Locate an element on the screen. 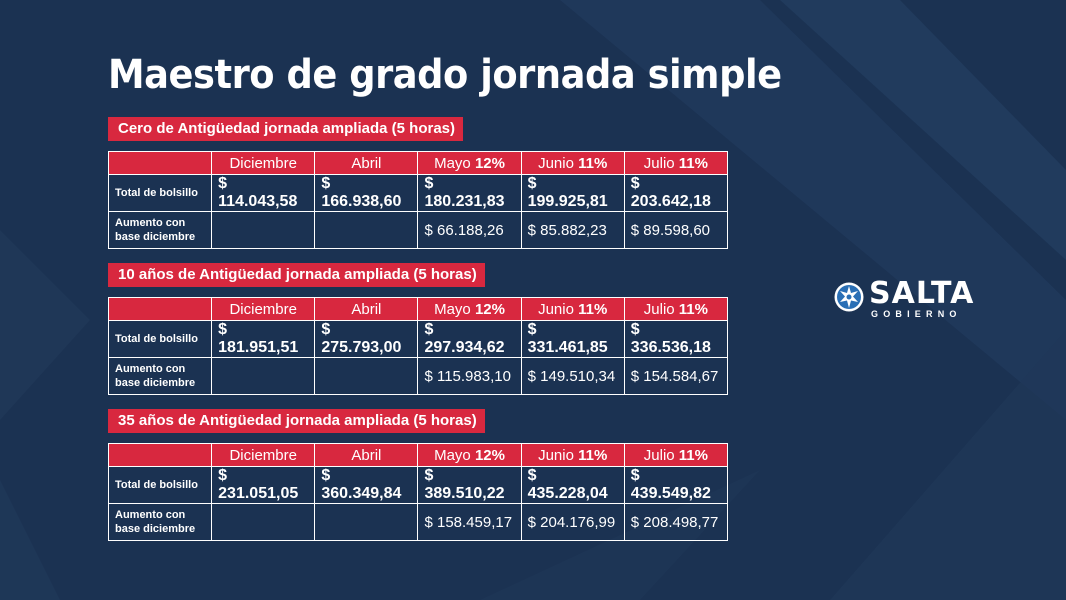  total-cell: $ 166.938,60 is located at coordinates (366, 193).